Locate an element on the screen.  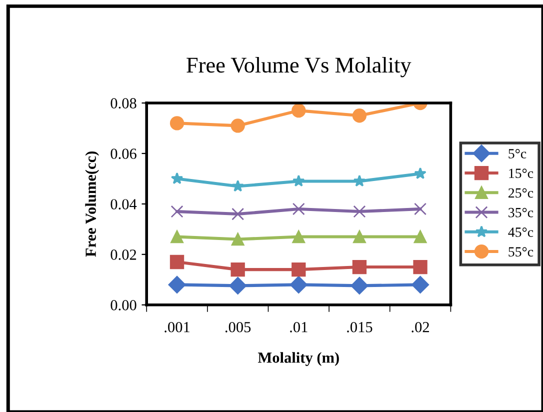
legend-label: 45°c is located at coordinates (521, 232).